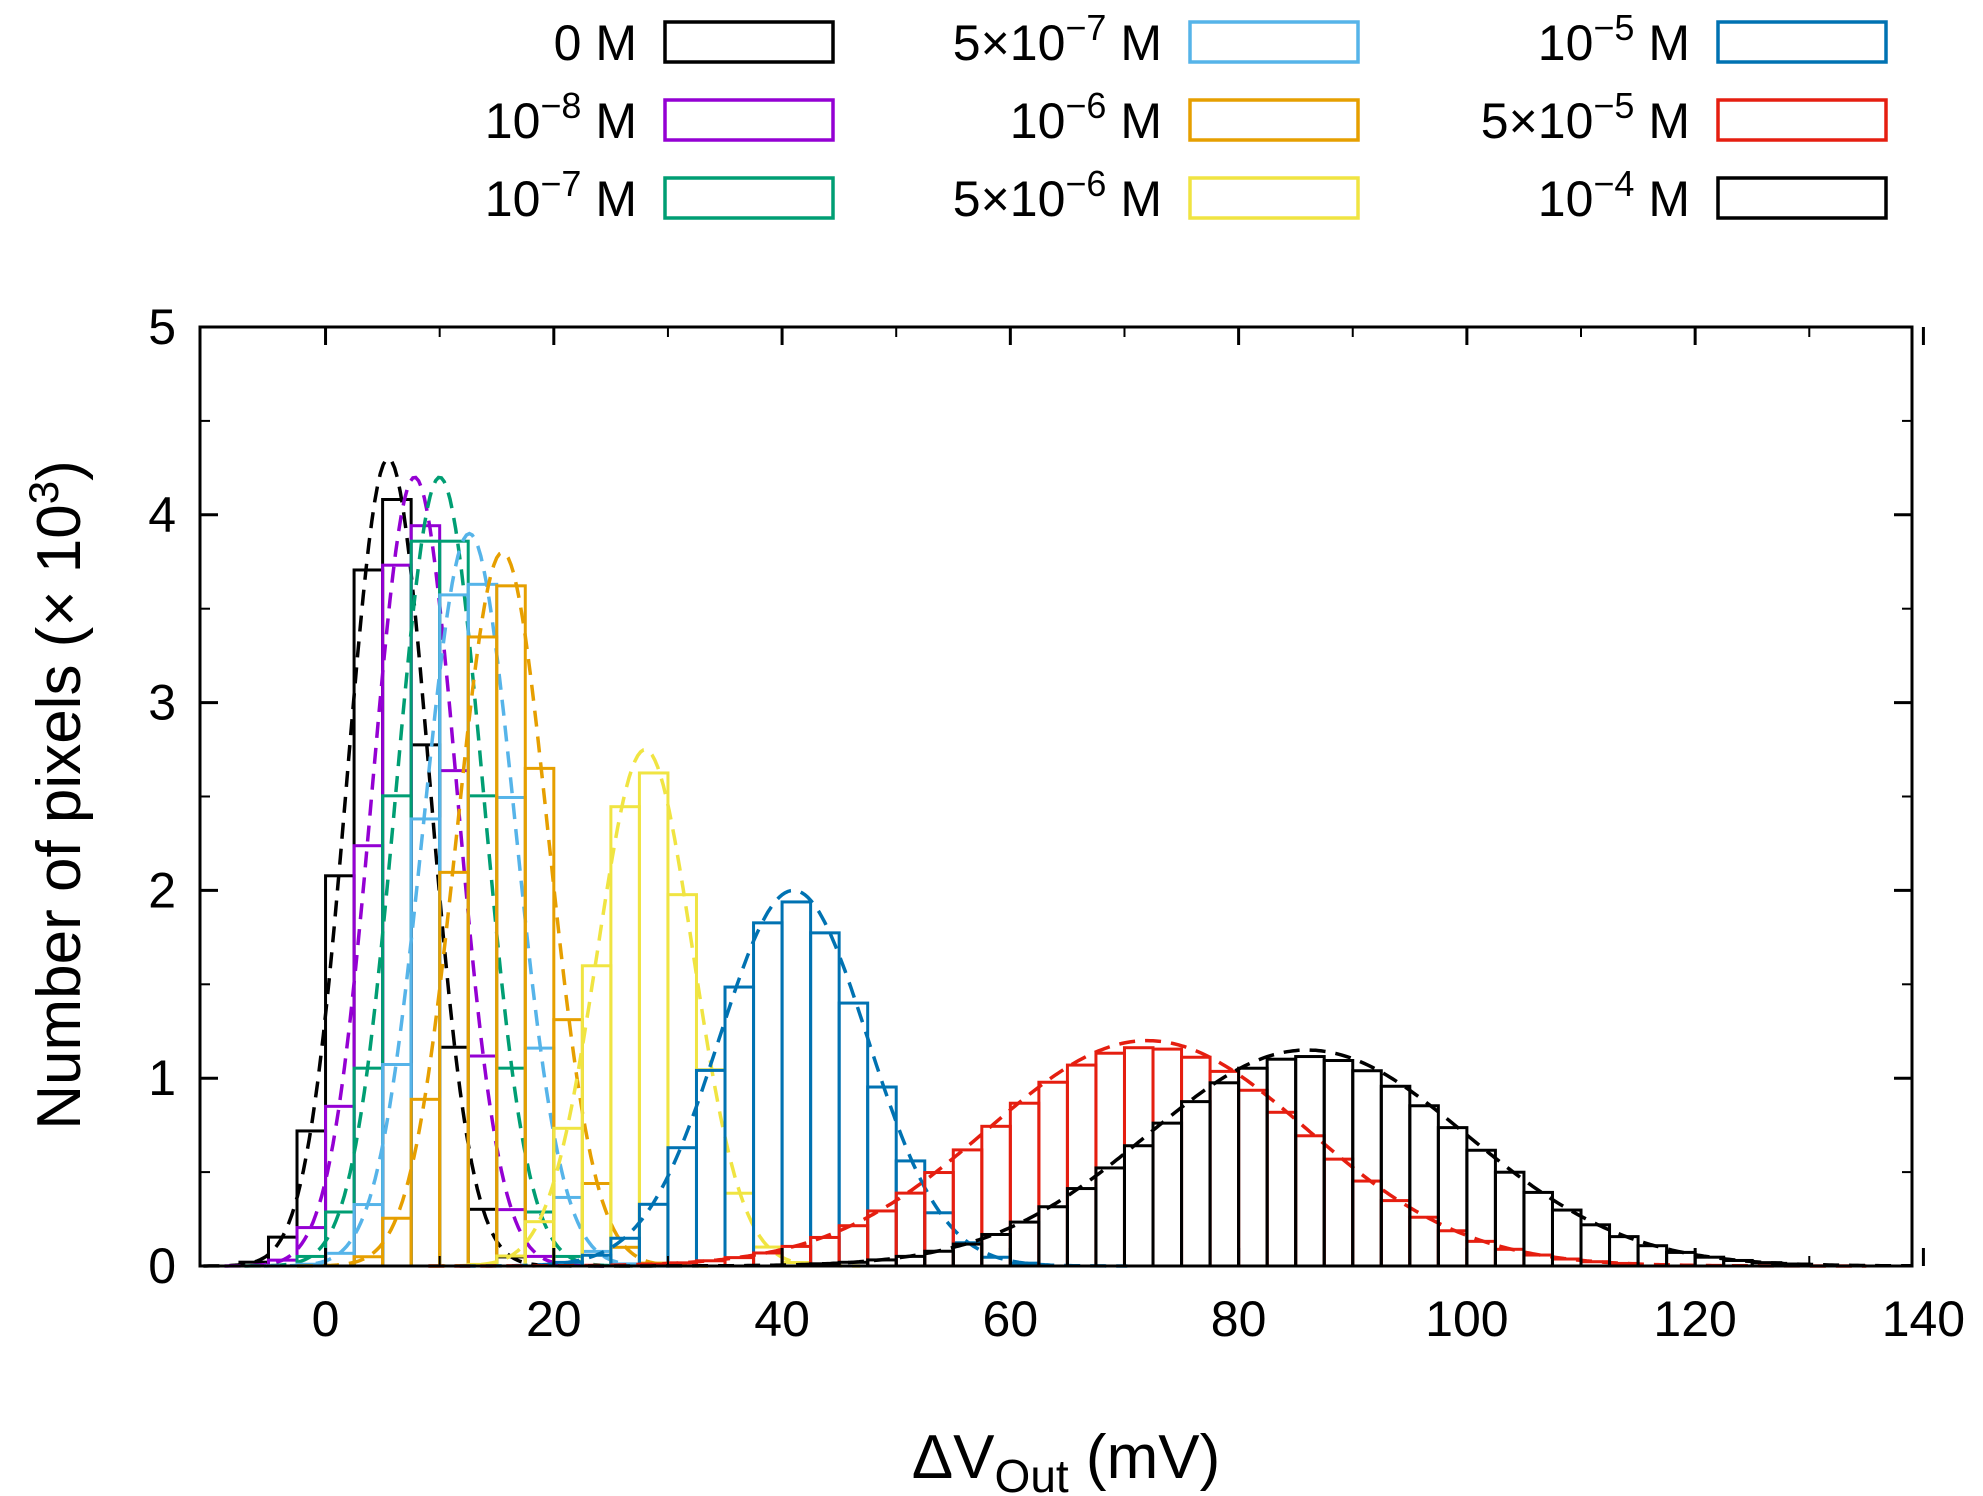 The height and width of the screenshot is (1496, 1983). I want to click on legend-label: 5×10−7 M, so click(1057, 39).